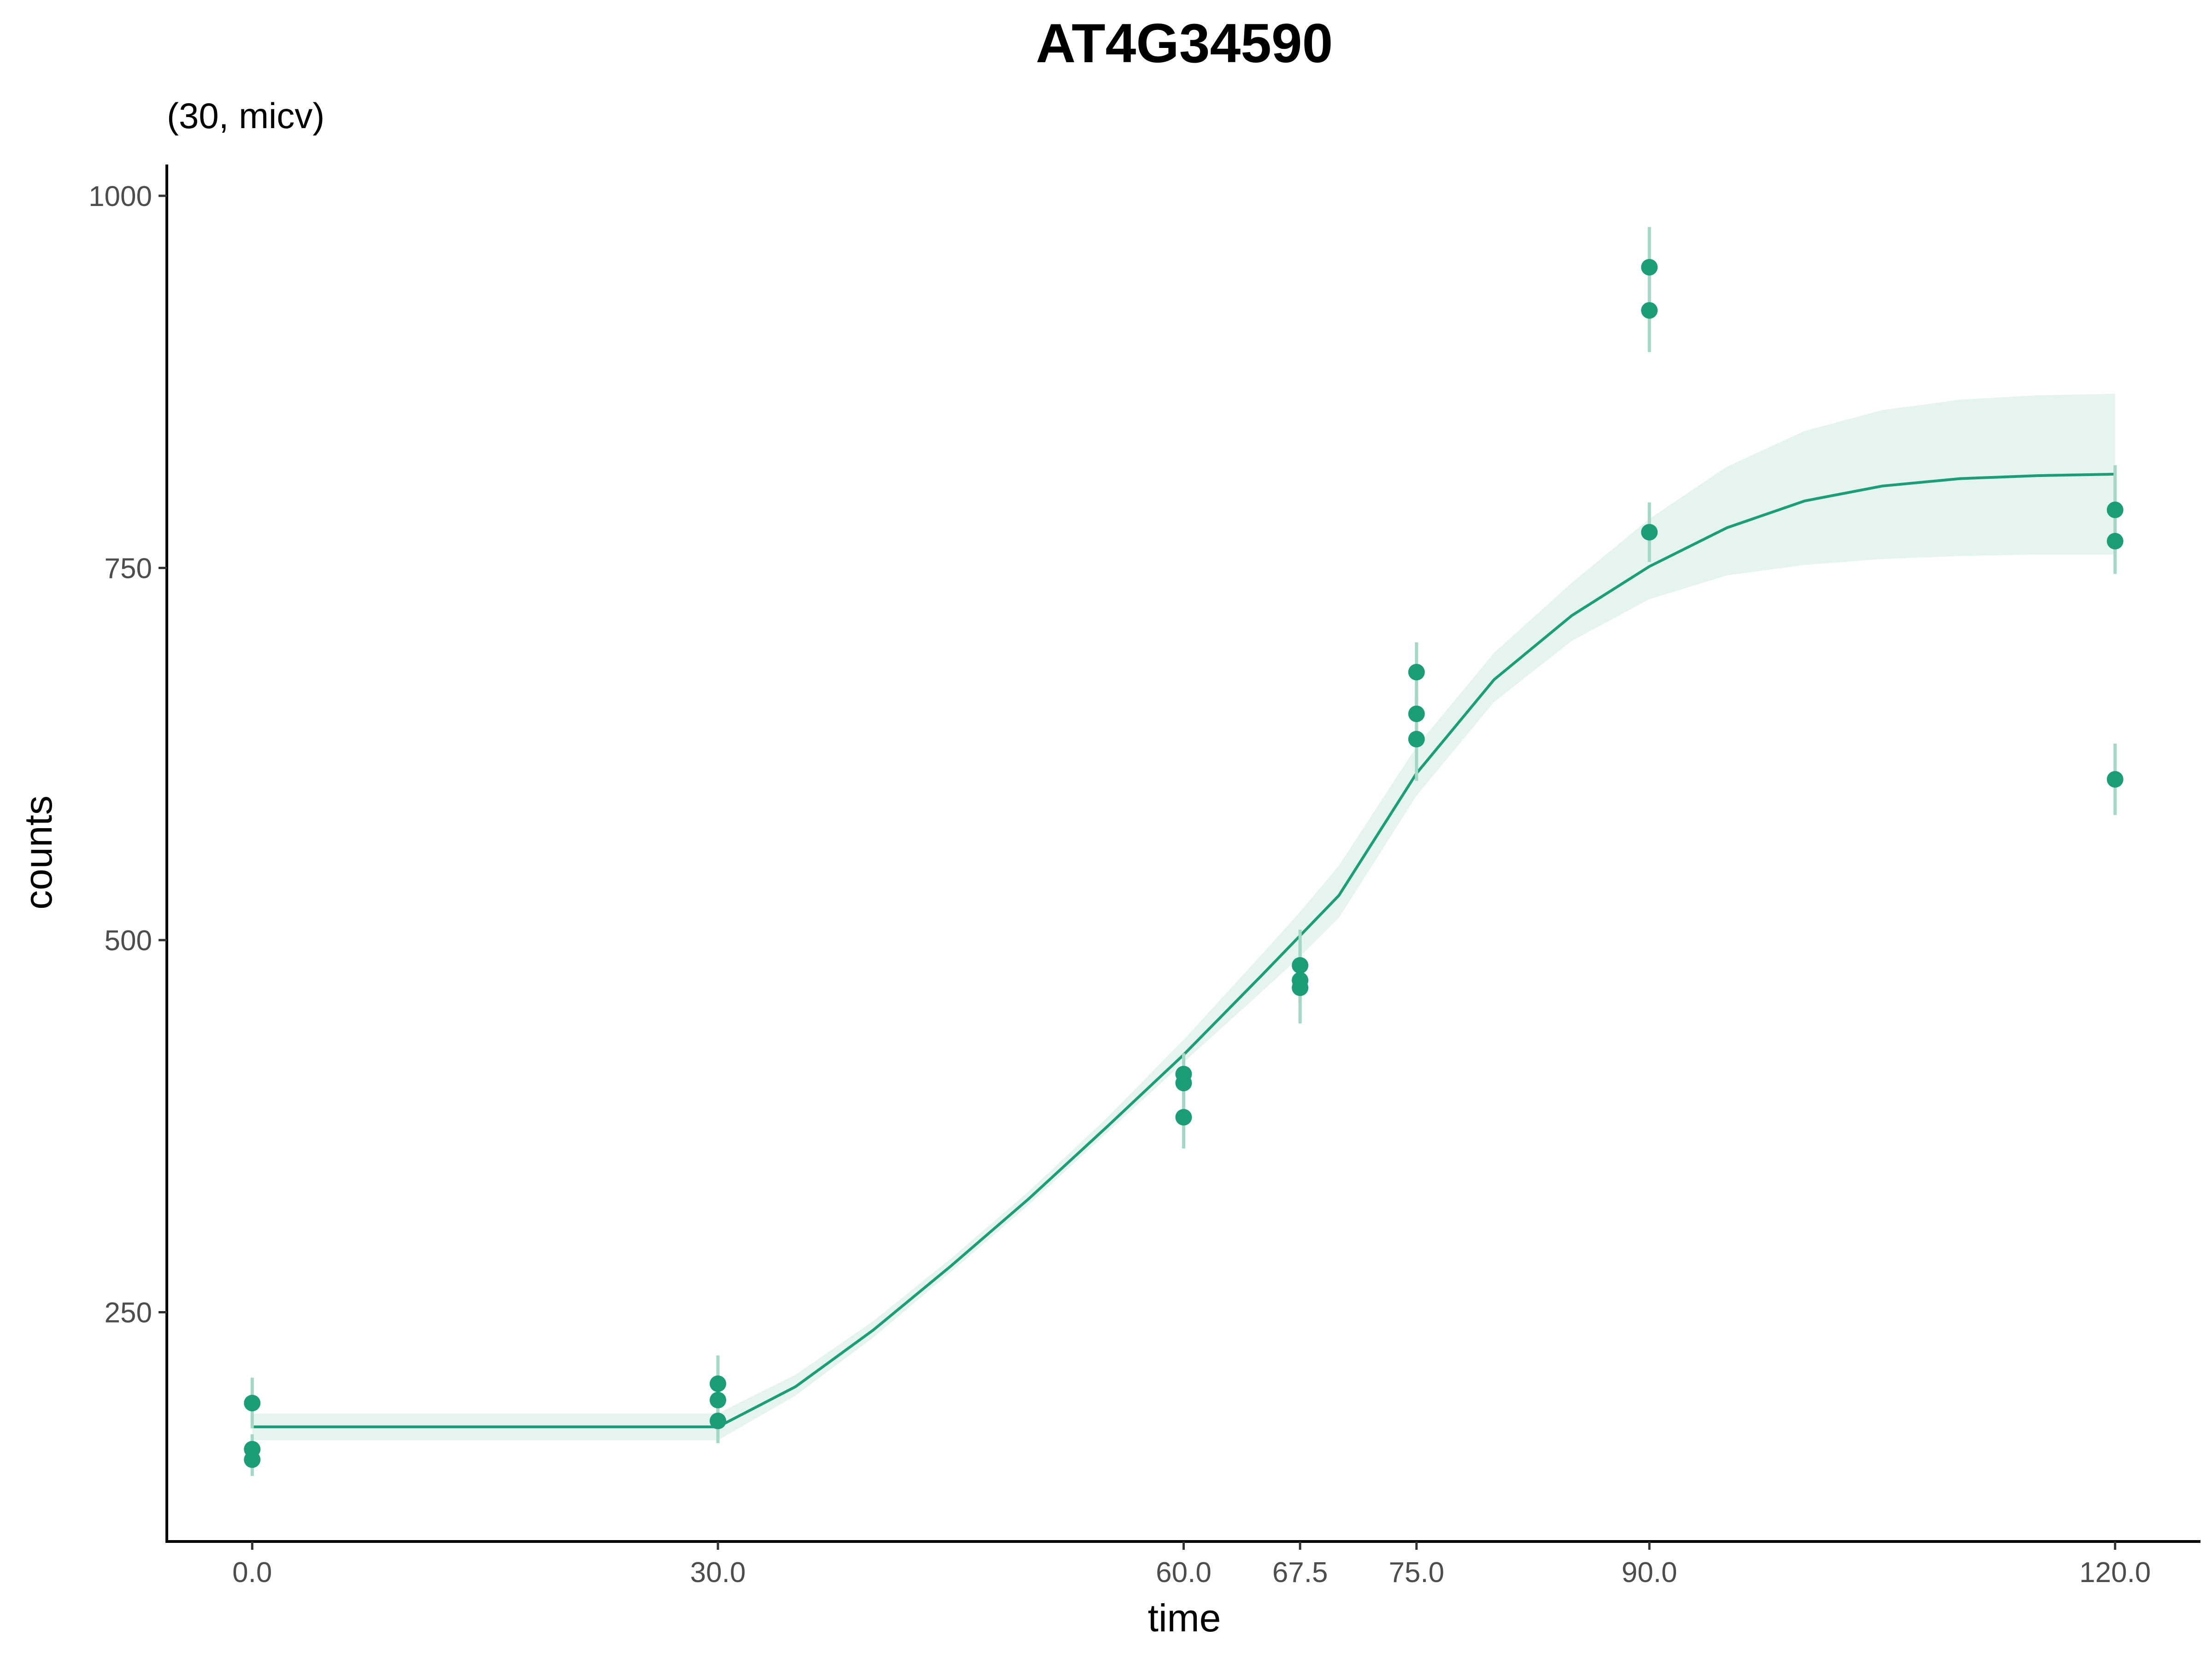  Describe the element at coordinates (1184, 43) in the screenshot. I see `chart-title: AT4G34590` at that location.